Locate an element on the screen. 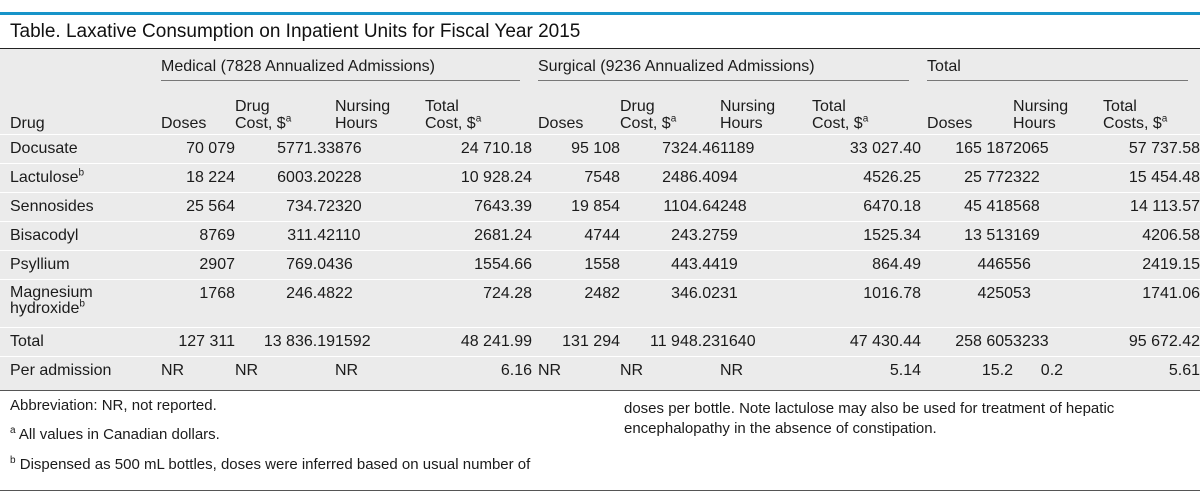 This screenshot has height=504, width=1200. medical-doses: 18 224 is located at coordinates (195, 178).